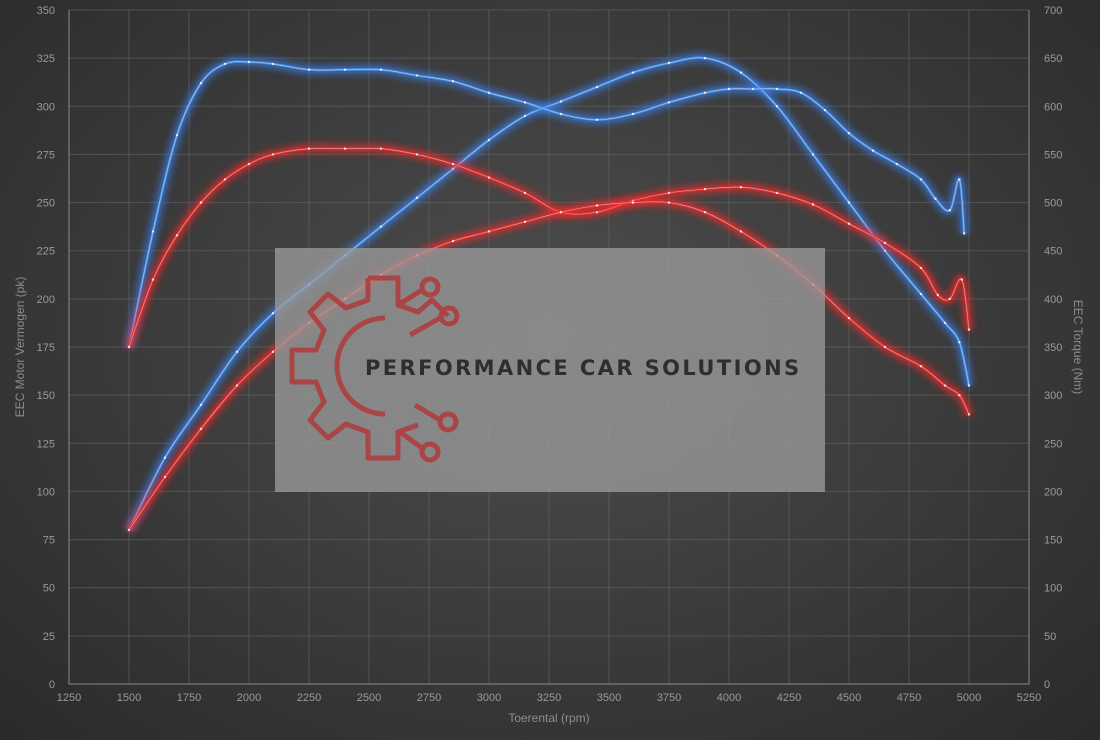 This screenshot has width=1100, height=740. I want to click on y2-tick-label: 700, so click(1053, 11).